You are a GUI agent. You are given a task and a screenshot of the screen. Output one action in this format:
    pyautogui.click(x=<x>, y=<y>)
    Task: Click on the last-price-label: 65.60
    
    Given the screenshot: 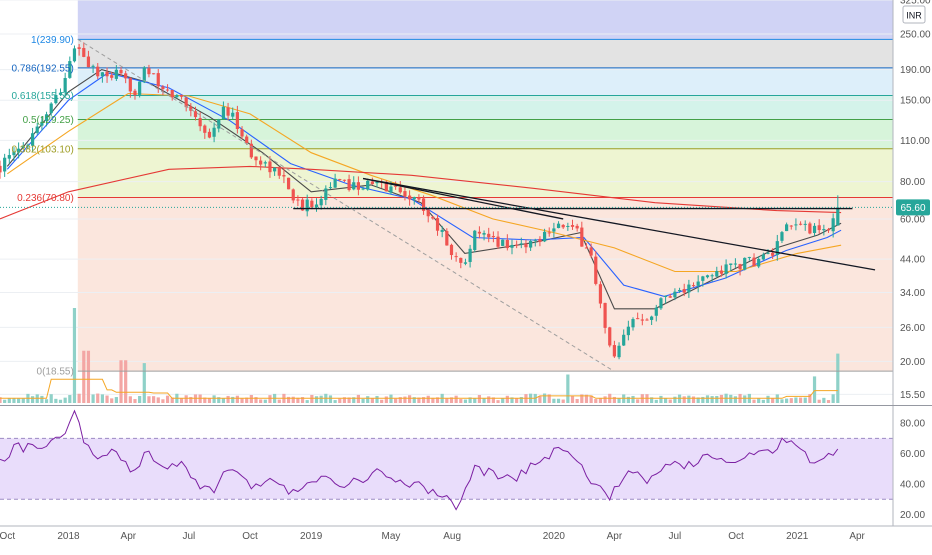 What is the action you would take?
    pyautogui.click(x=912, y=208)
    